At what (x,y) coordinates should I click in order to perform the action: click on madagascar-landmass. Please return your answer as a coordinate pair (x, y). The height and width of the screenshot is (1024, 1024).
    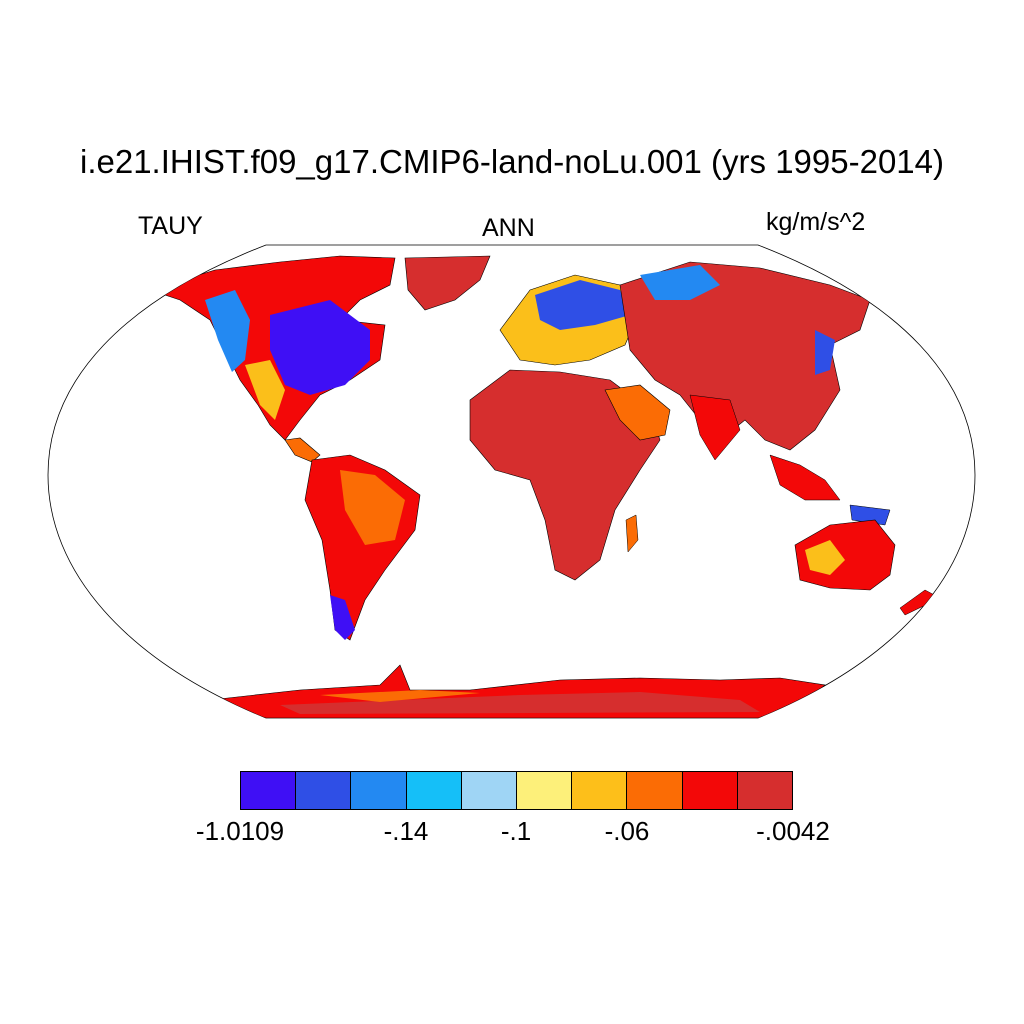
    Looking at the image, I should click on (632, 533).